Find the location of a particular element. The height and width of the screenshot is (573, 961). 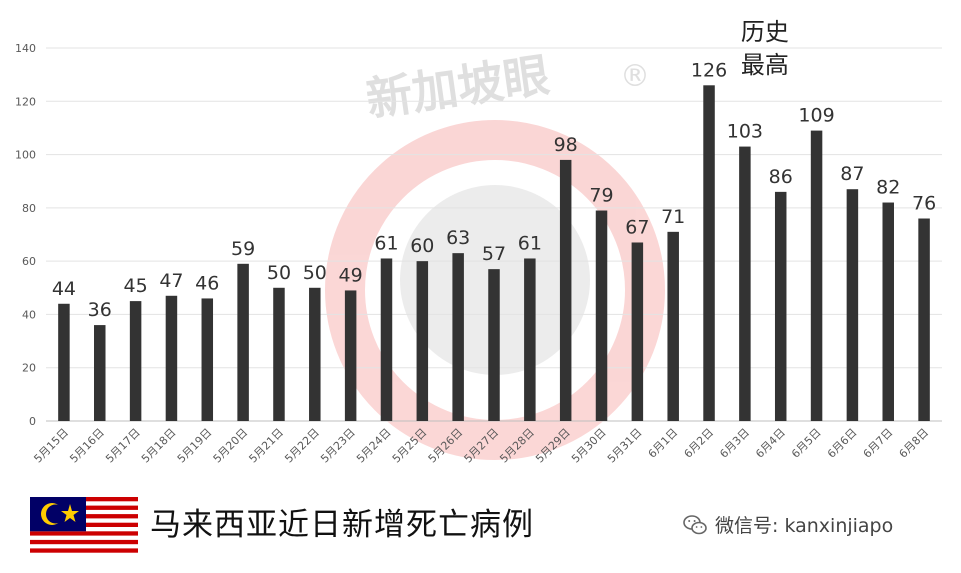

malaysia-flag-icon is located at coordinates (84, 527).